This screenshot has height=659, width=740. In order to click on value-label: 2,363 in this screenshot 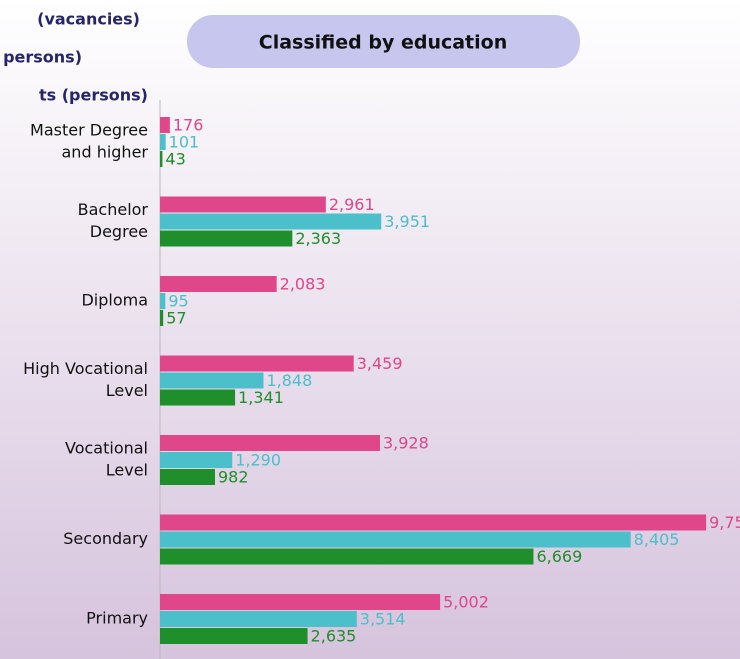, I will do `click(318, 238)`.